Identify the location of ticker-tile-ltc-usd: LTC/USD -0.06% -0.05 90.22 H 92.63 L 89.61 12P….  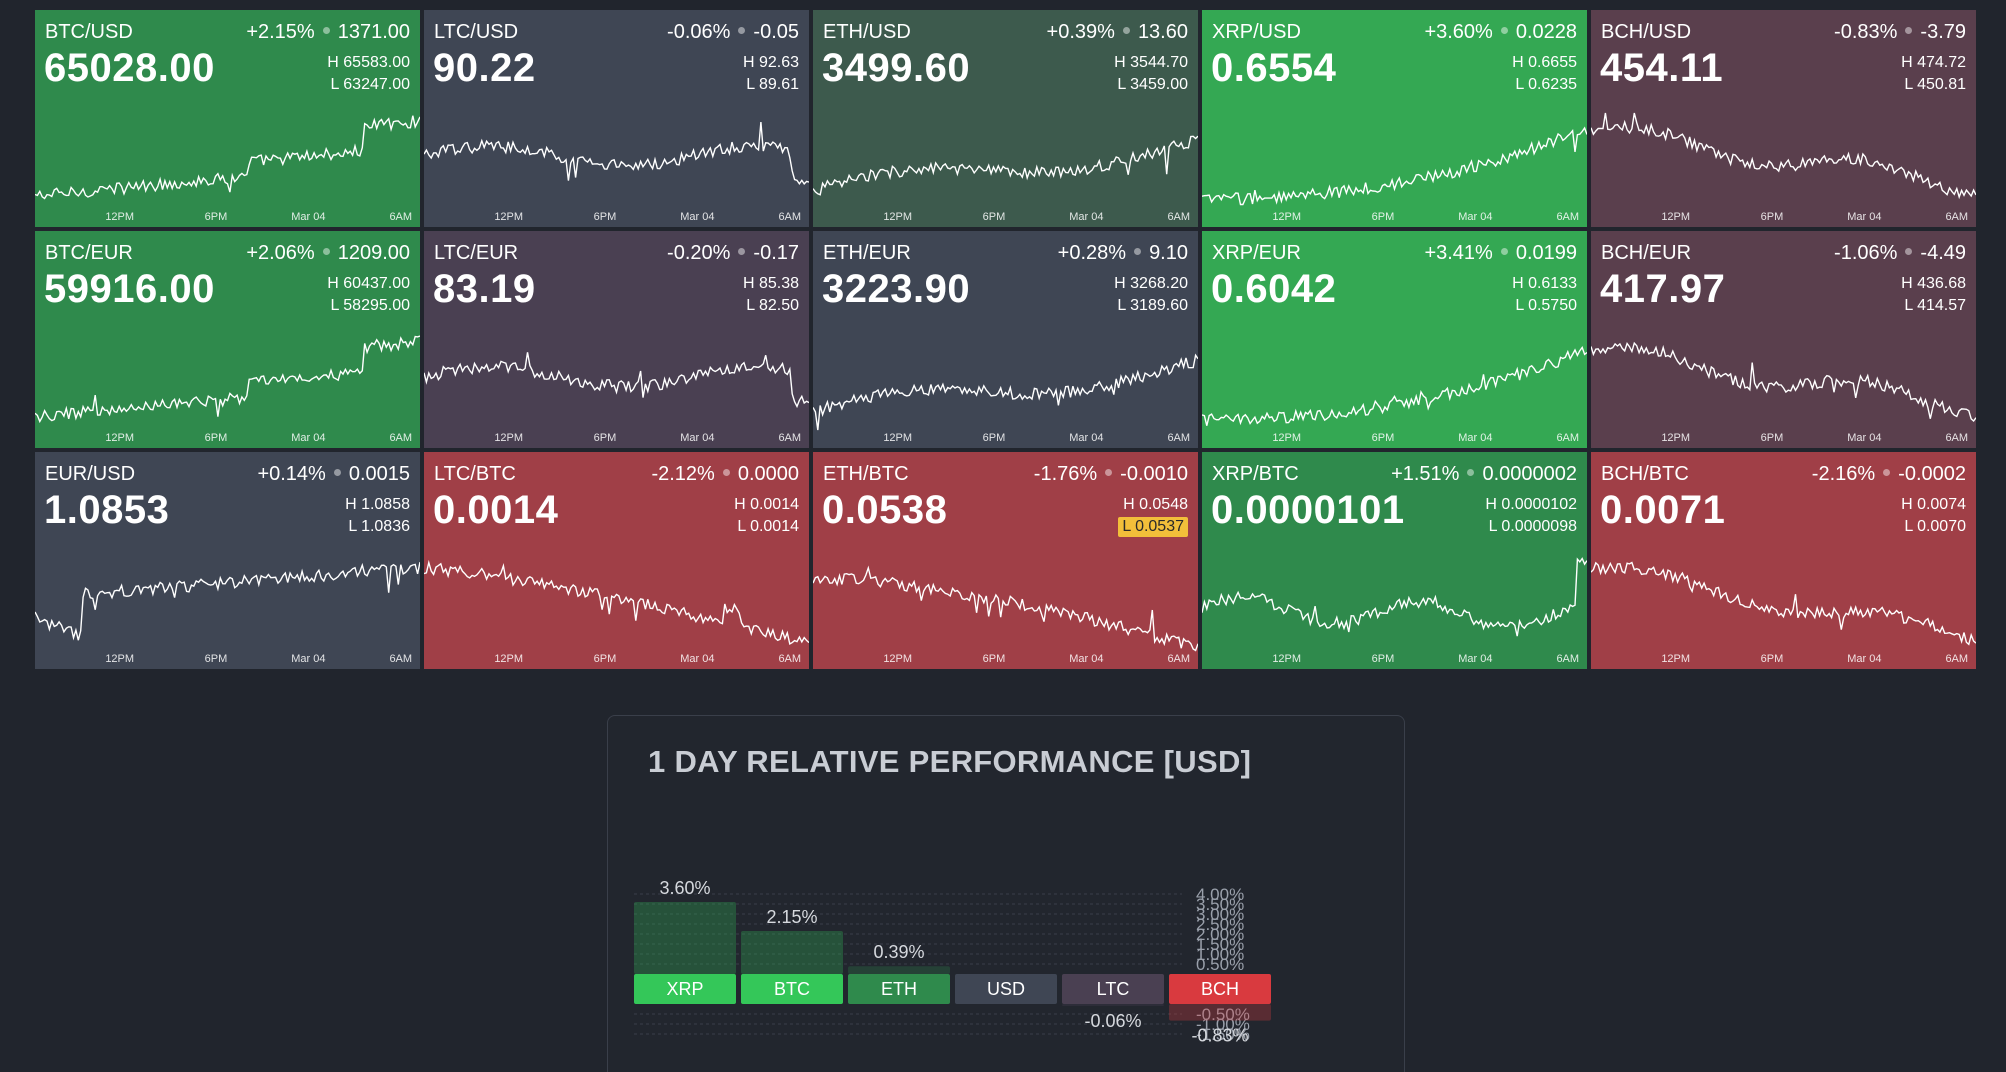
(616, 118).